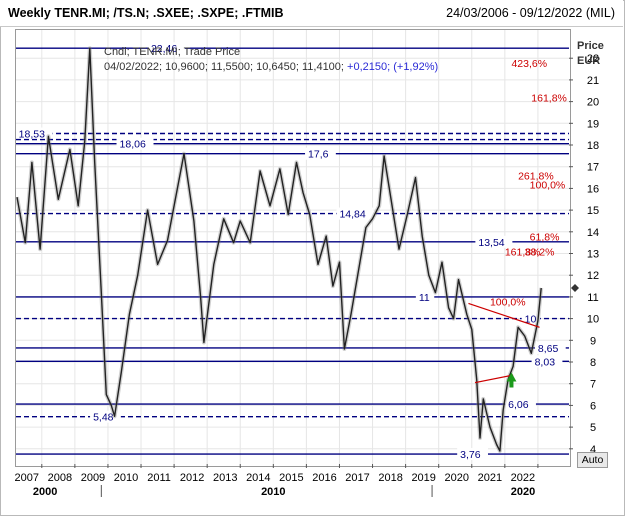 This screenshot has width=625, height=516. I want to click on y-tick-label: 10, so click(593, 320).